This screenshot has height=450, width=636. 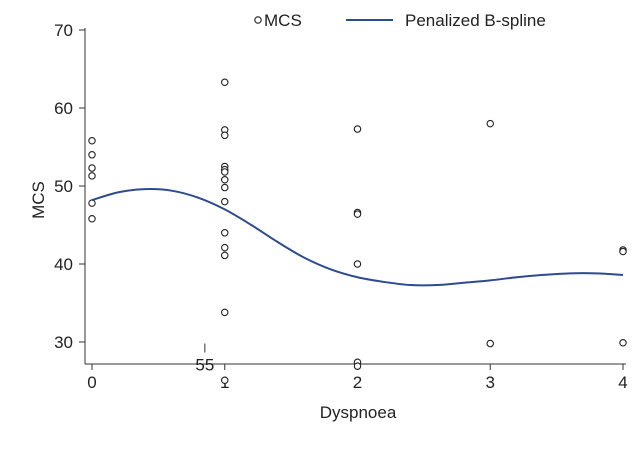 I want to click on annotation-layer: 55, so click(x=204, y=359).